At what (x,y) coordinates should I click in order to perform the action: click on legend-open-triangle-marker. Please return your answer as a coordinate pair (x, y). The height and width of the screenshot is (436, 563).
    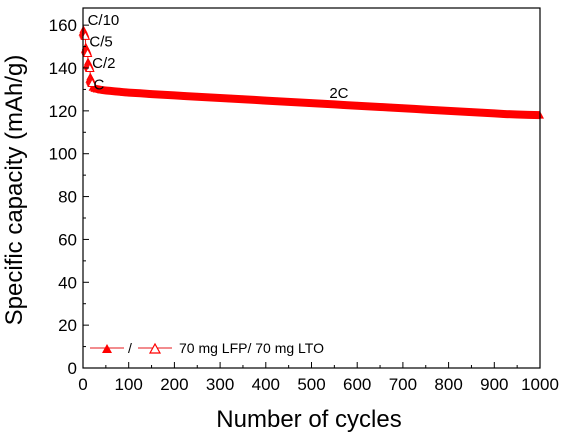
    Looking at the image, I should click on (155, 348).